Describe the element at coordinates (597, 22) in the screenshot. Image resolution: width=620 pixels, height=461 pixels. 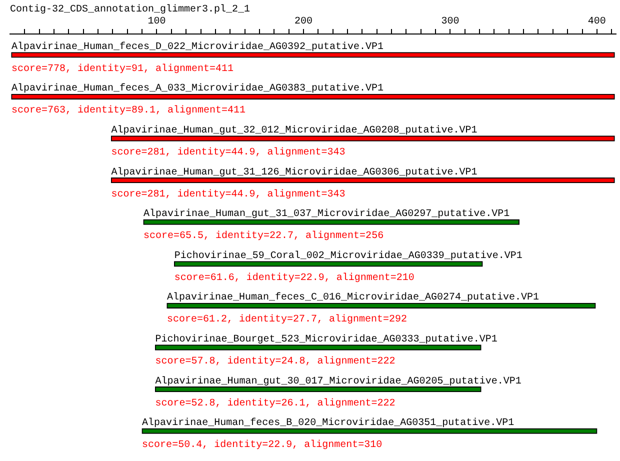
I see `x-tick-label: 400` at that location.